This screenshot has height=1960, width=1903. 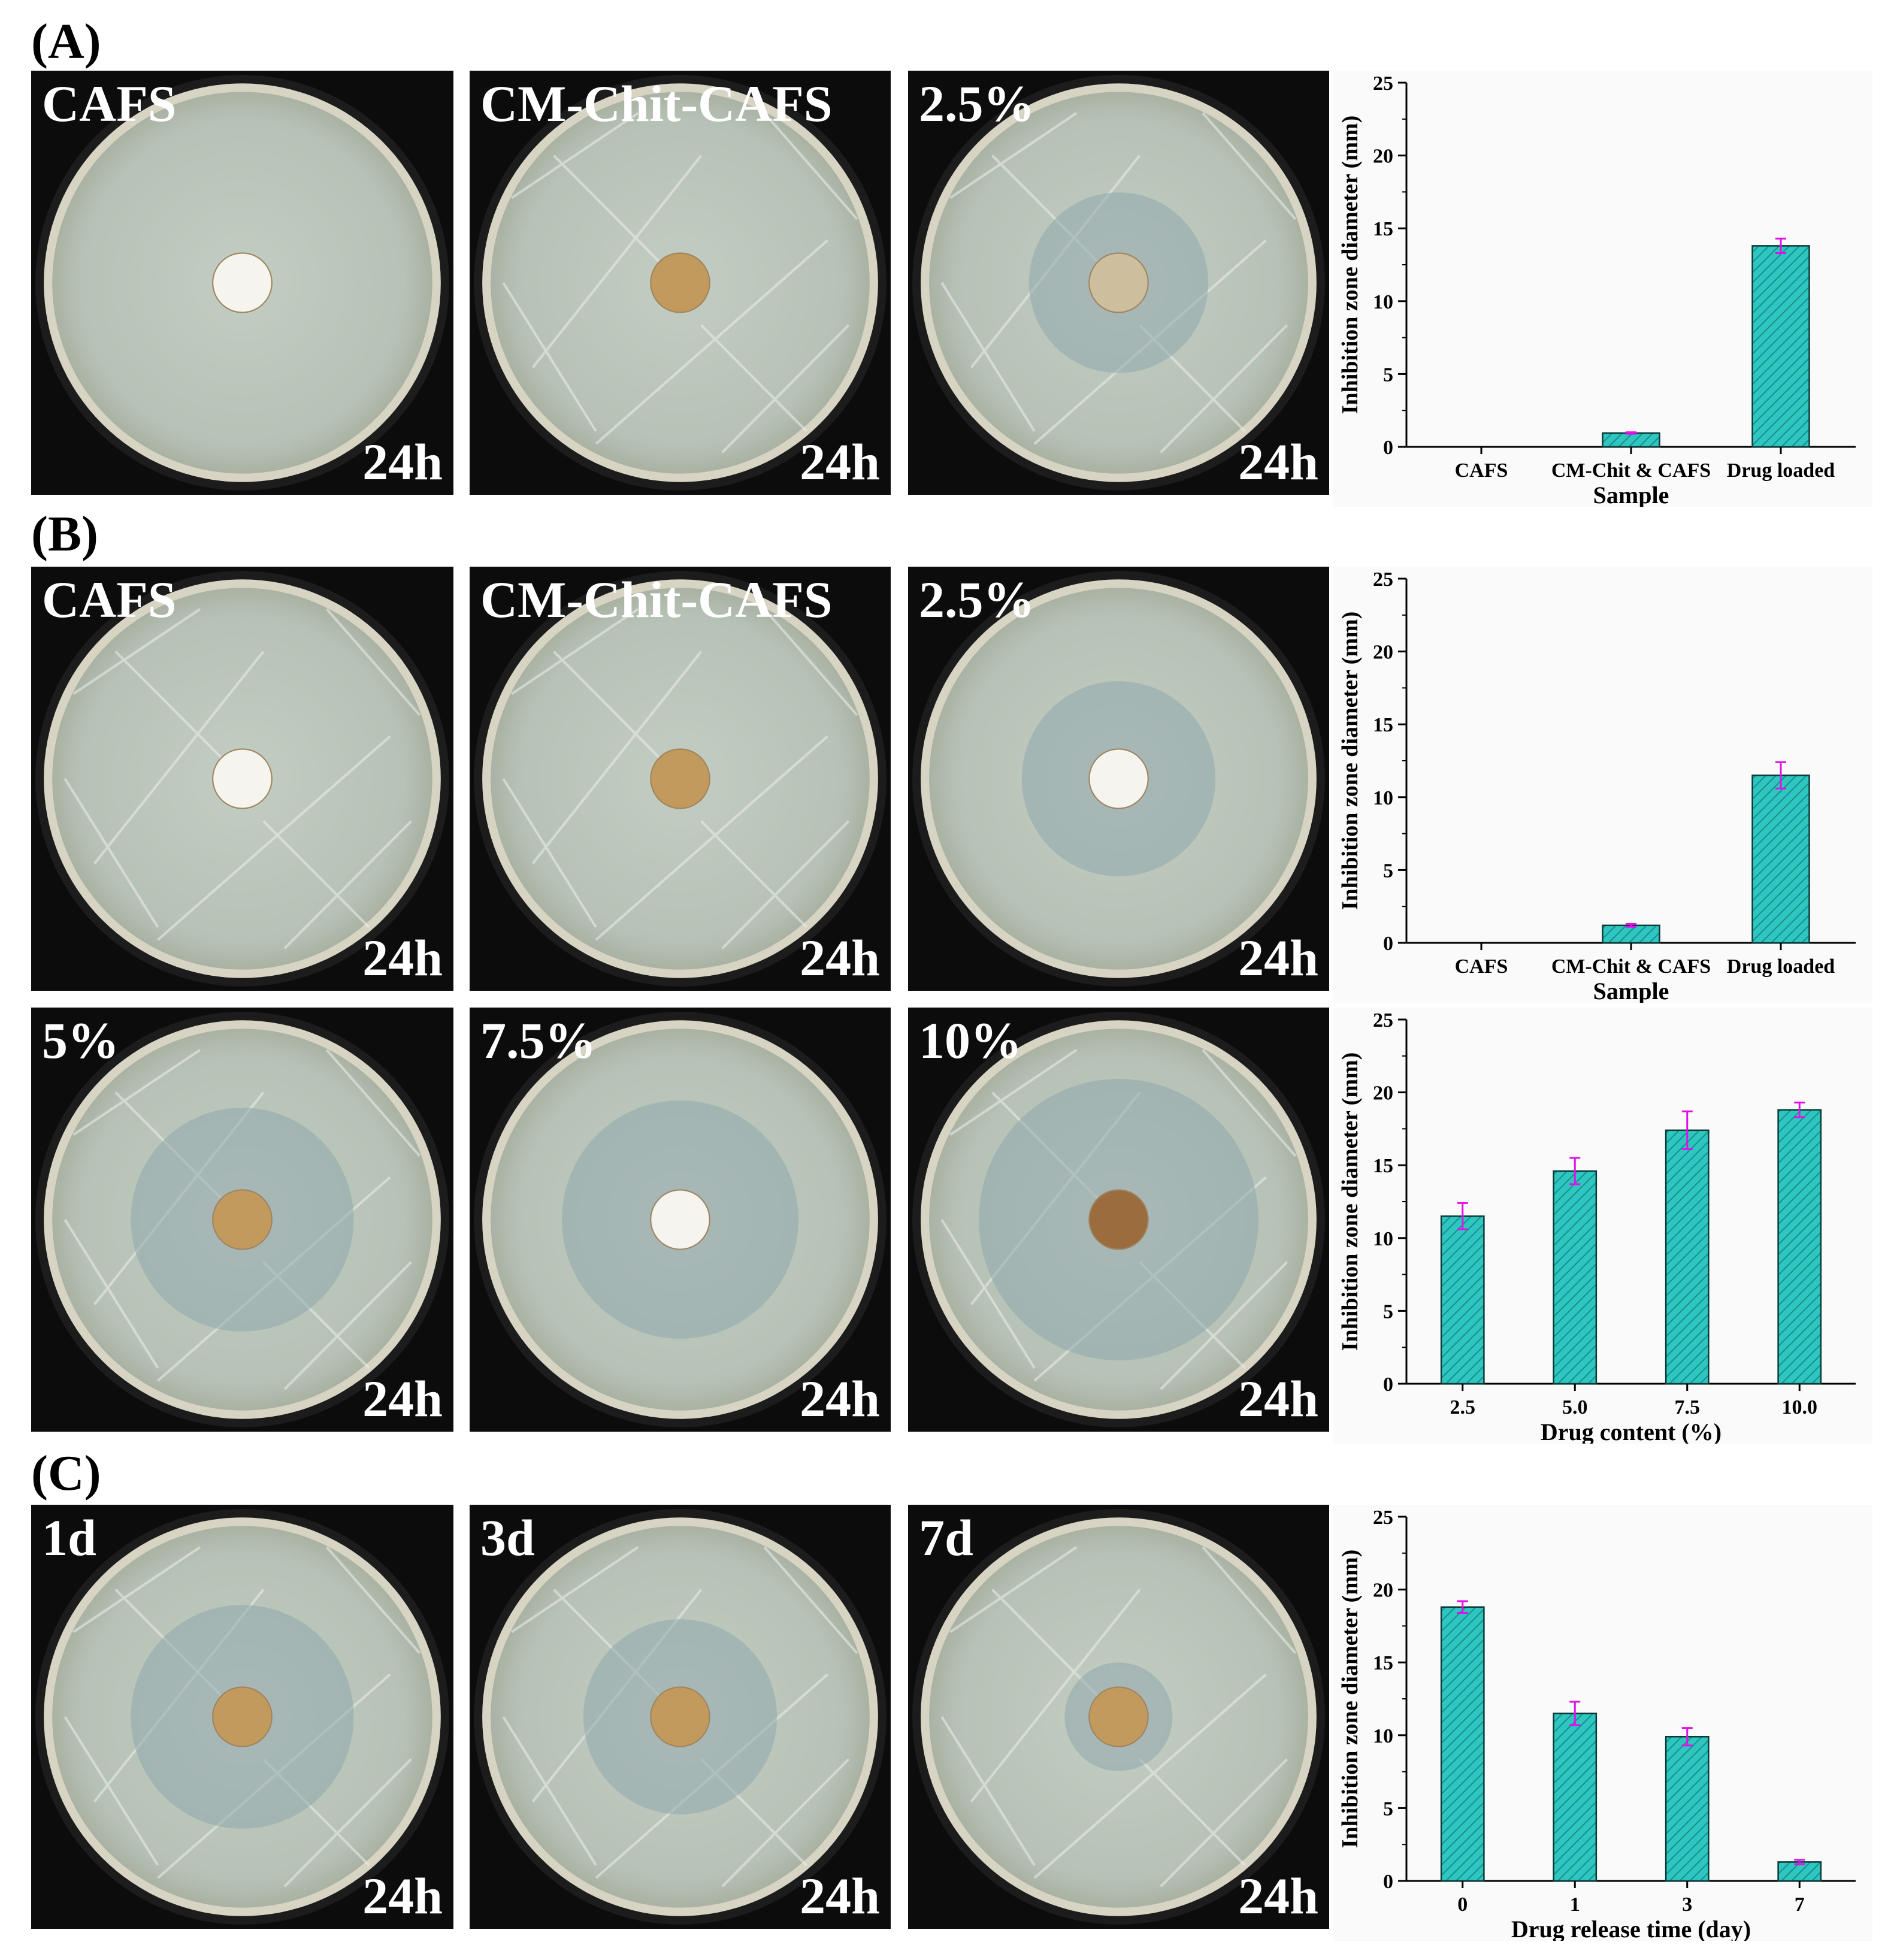 I want to click on x-tick-label: 2.5, so click(x=1463, y=1407).